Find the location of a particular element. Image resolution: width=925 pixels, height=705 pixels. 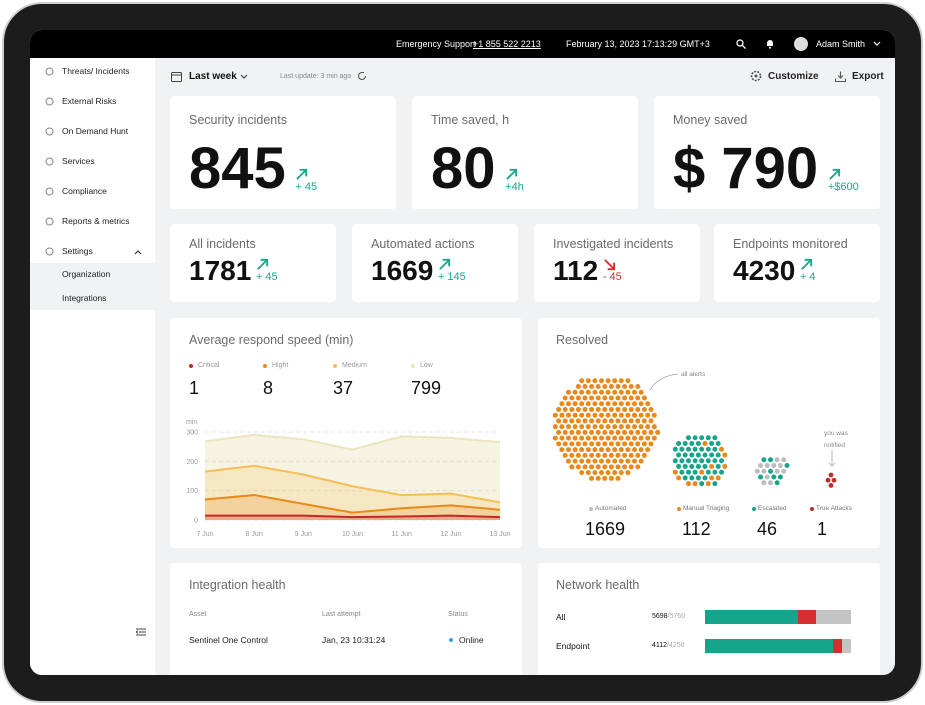

kpi-title: Money saved is located at coordinates (710, 120).